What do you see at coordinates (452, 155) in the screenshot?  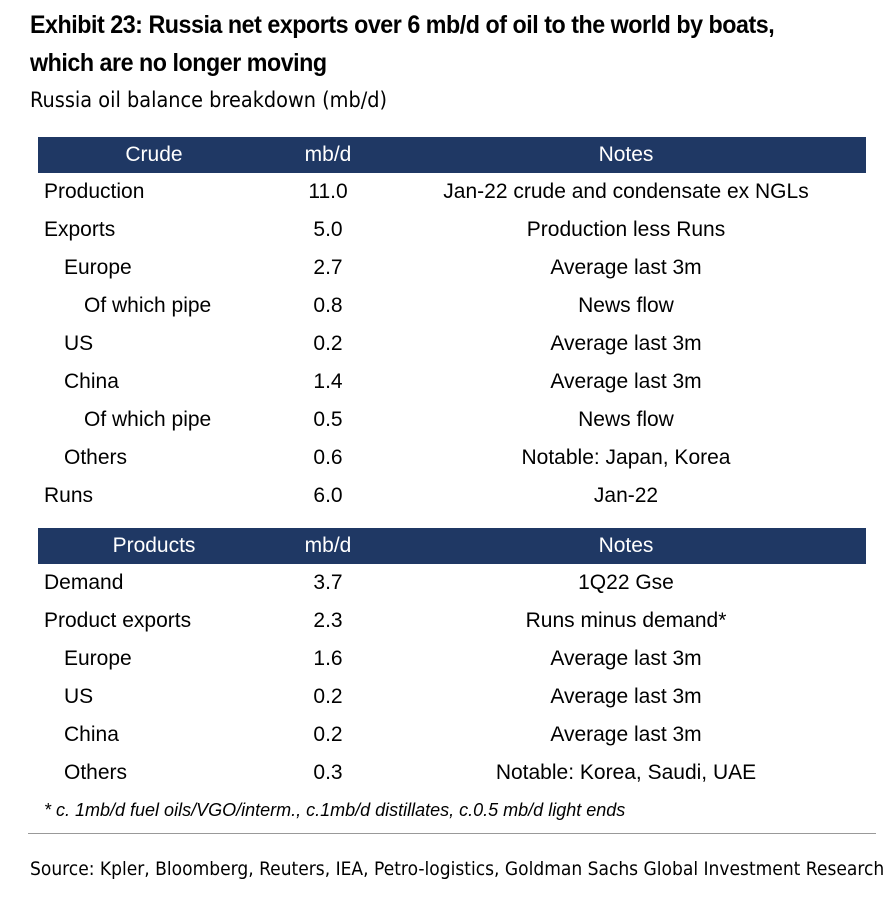 I see `crude-header-row: Crude mb/d Notes` at bounding box center [452, 155].